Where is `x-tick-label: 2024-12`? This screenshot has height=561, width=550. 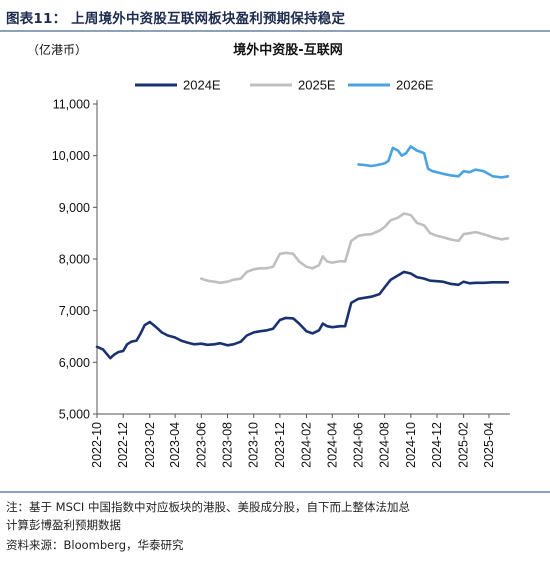 x-tick-label: 2024-12 is located at coordinates (437, 445).